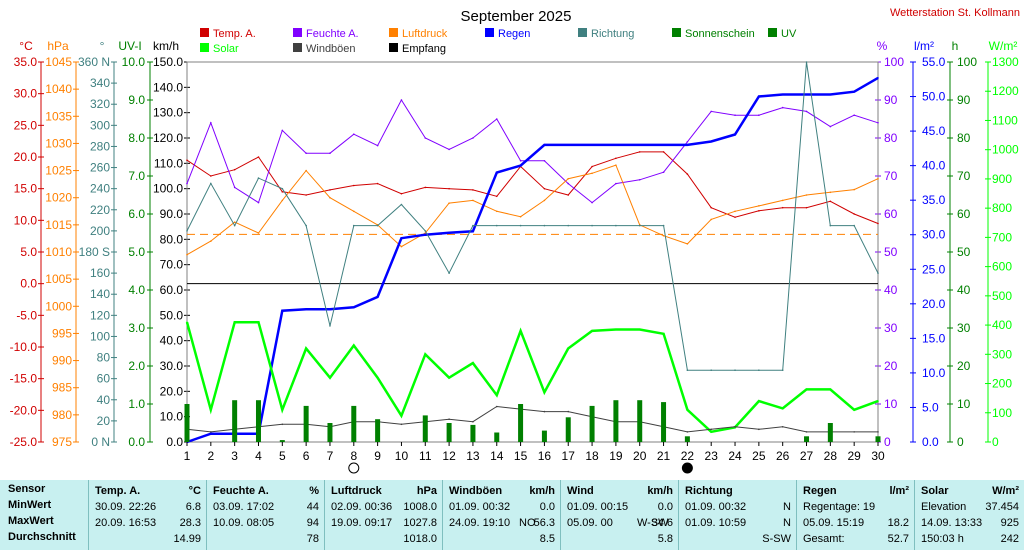  Describe the element at coordinates (100, 104) in the screenshot. I see `dir-tick-label: 320` at that location.